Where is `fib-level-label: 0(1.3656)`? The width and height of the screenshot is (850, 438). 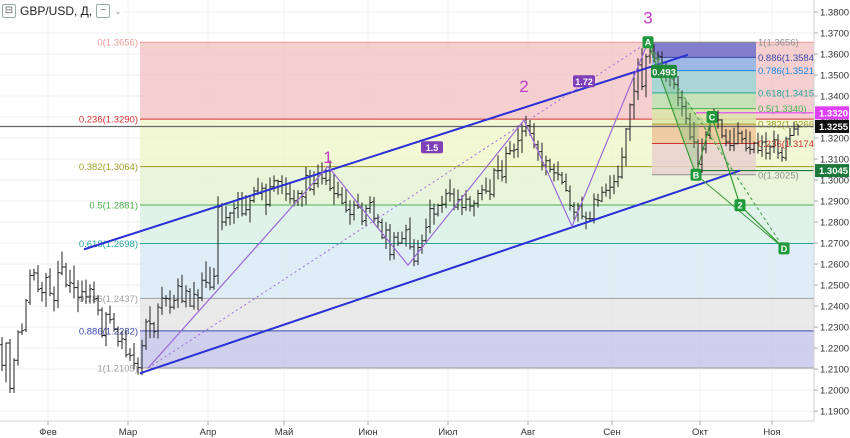
fib-level-label: 0(1.3656) is located at coordinates (117, 43).